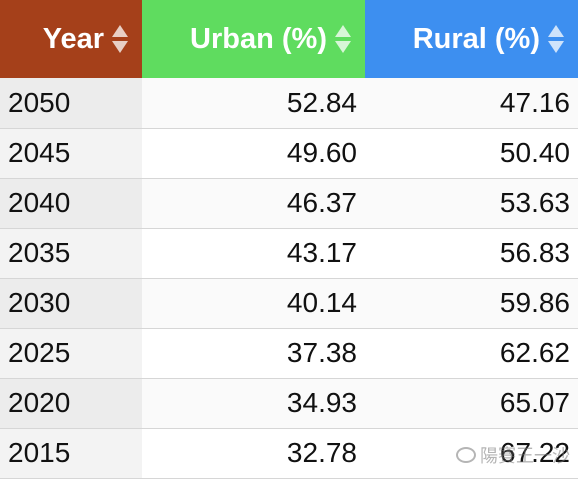  What do you see at coordinates (476, 38) in the screenshot?
I see `header-rural-label: Rural (%)` at bounding box center [476, 38].